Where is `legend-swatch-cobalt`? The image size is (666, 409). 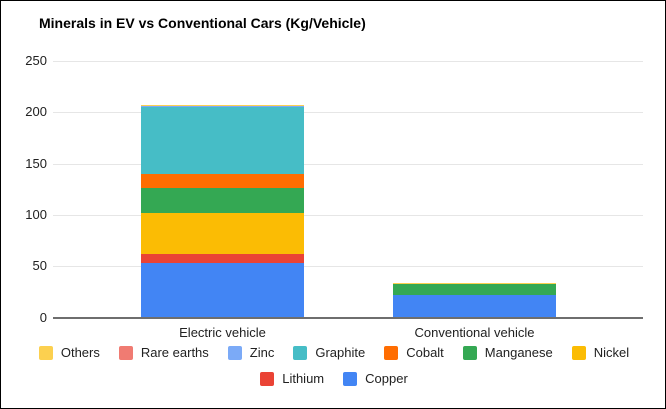 legend-swatch-cobalt is located at coordinates (391, 352).